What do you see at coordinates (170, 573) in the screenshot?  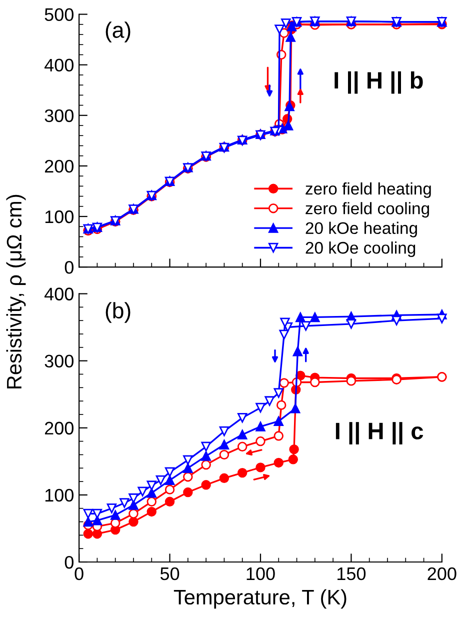 I see `x-tick-label: 50` at bounding box center [170, 573].